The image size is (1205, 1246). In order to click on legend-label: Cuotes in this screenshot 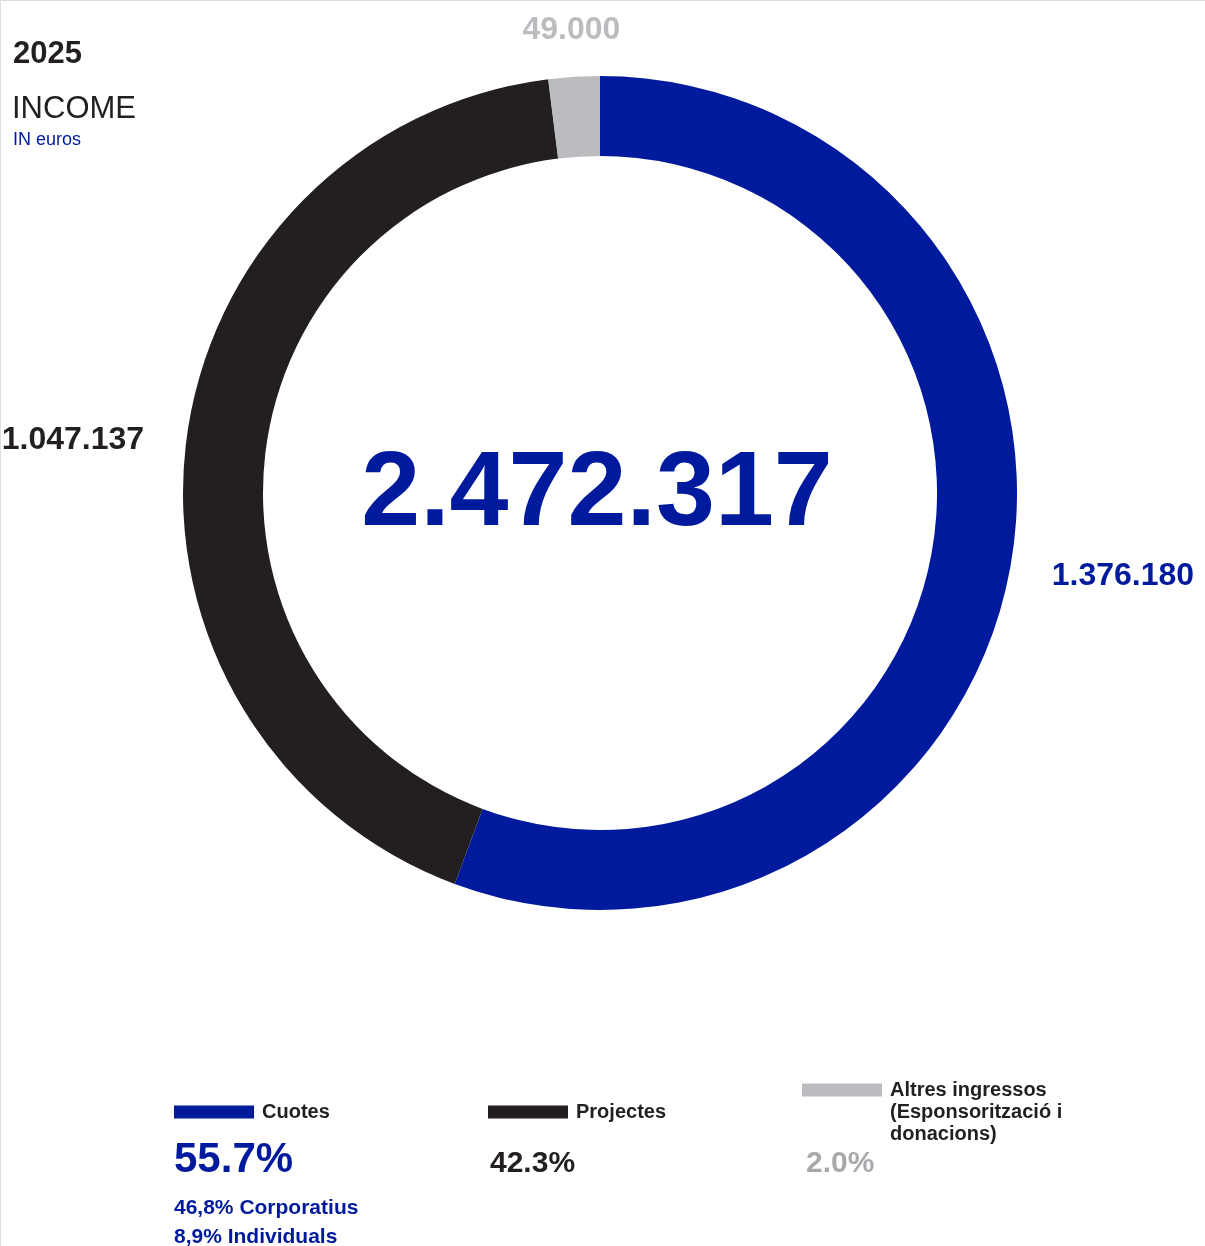, I will do `click(296, 1111)`.